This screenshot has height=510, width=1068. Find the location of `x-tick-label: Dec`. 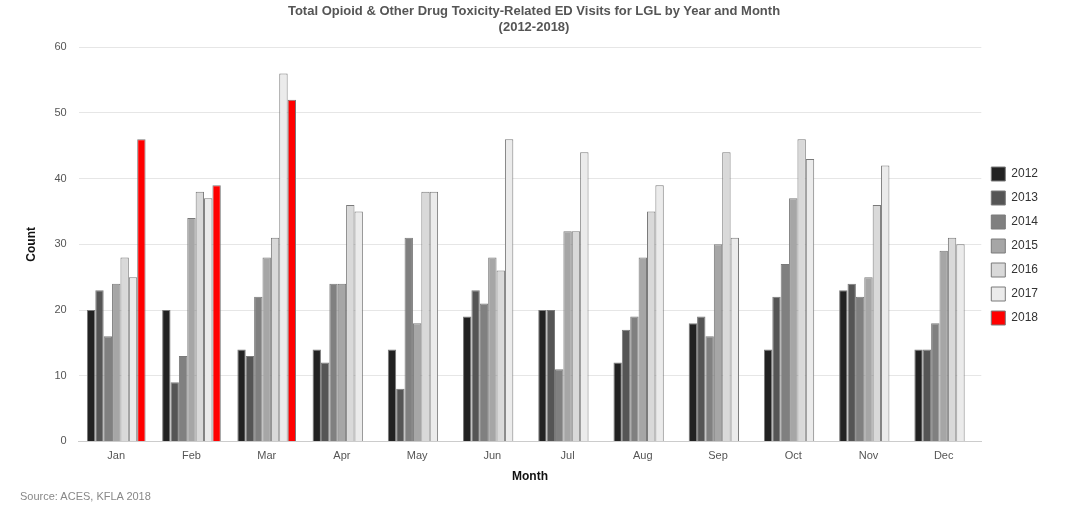

x-tick-label: Dec is located at coordinates (943, 455).